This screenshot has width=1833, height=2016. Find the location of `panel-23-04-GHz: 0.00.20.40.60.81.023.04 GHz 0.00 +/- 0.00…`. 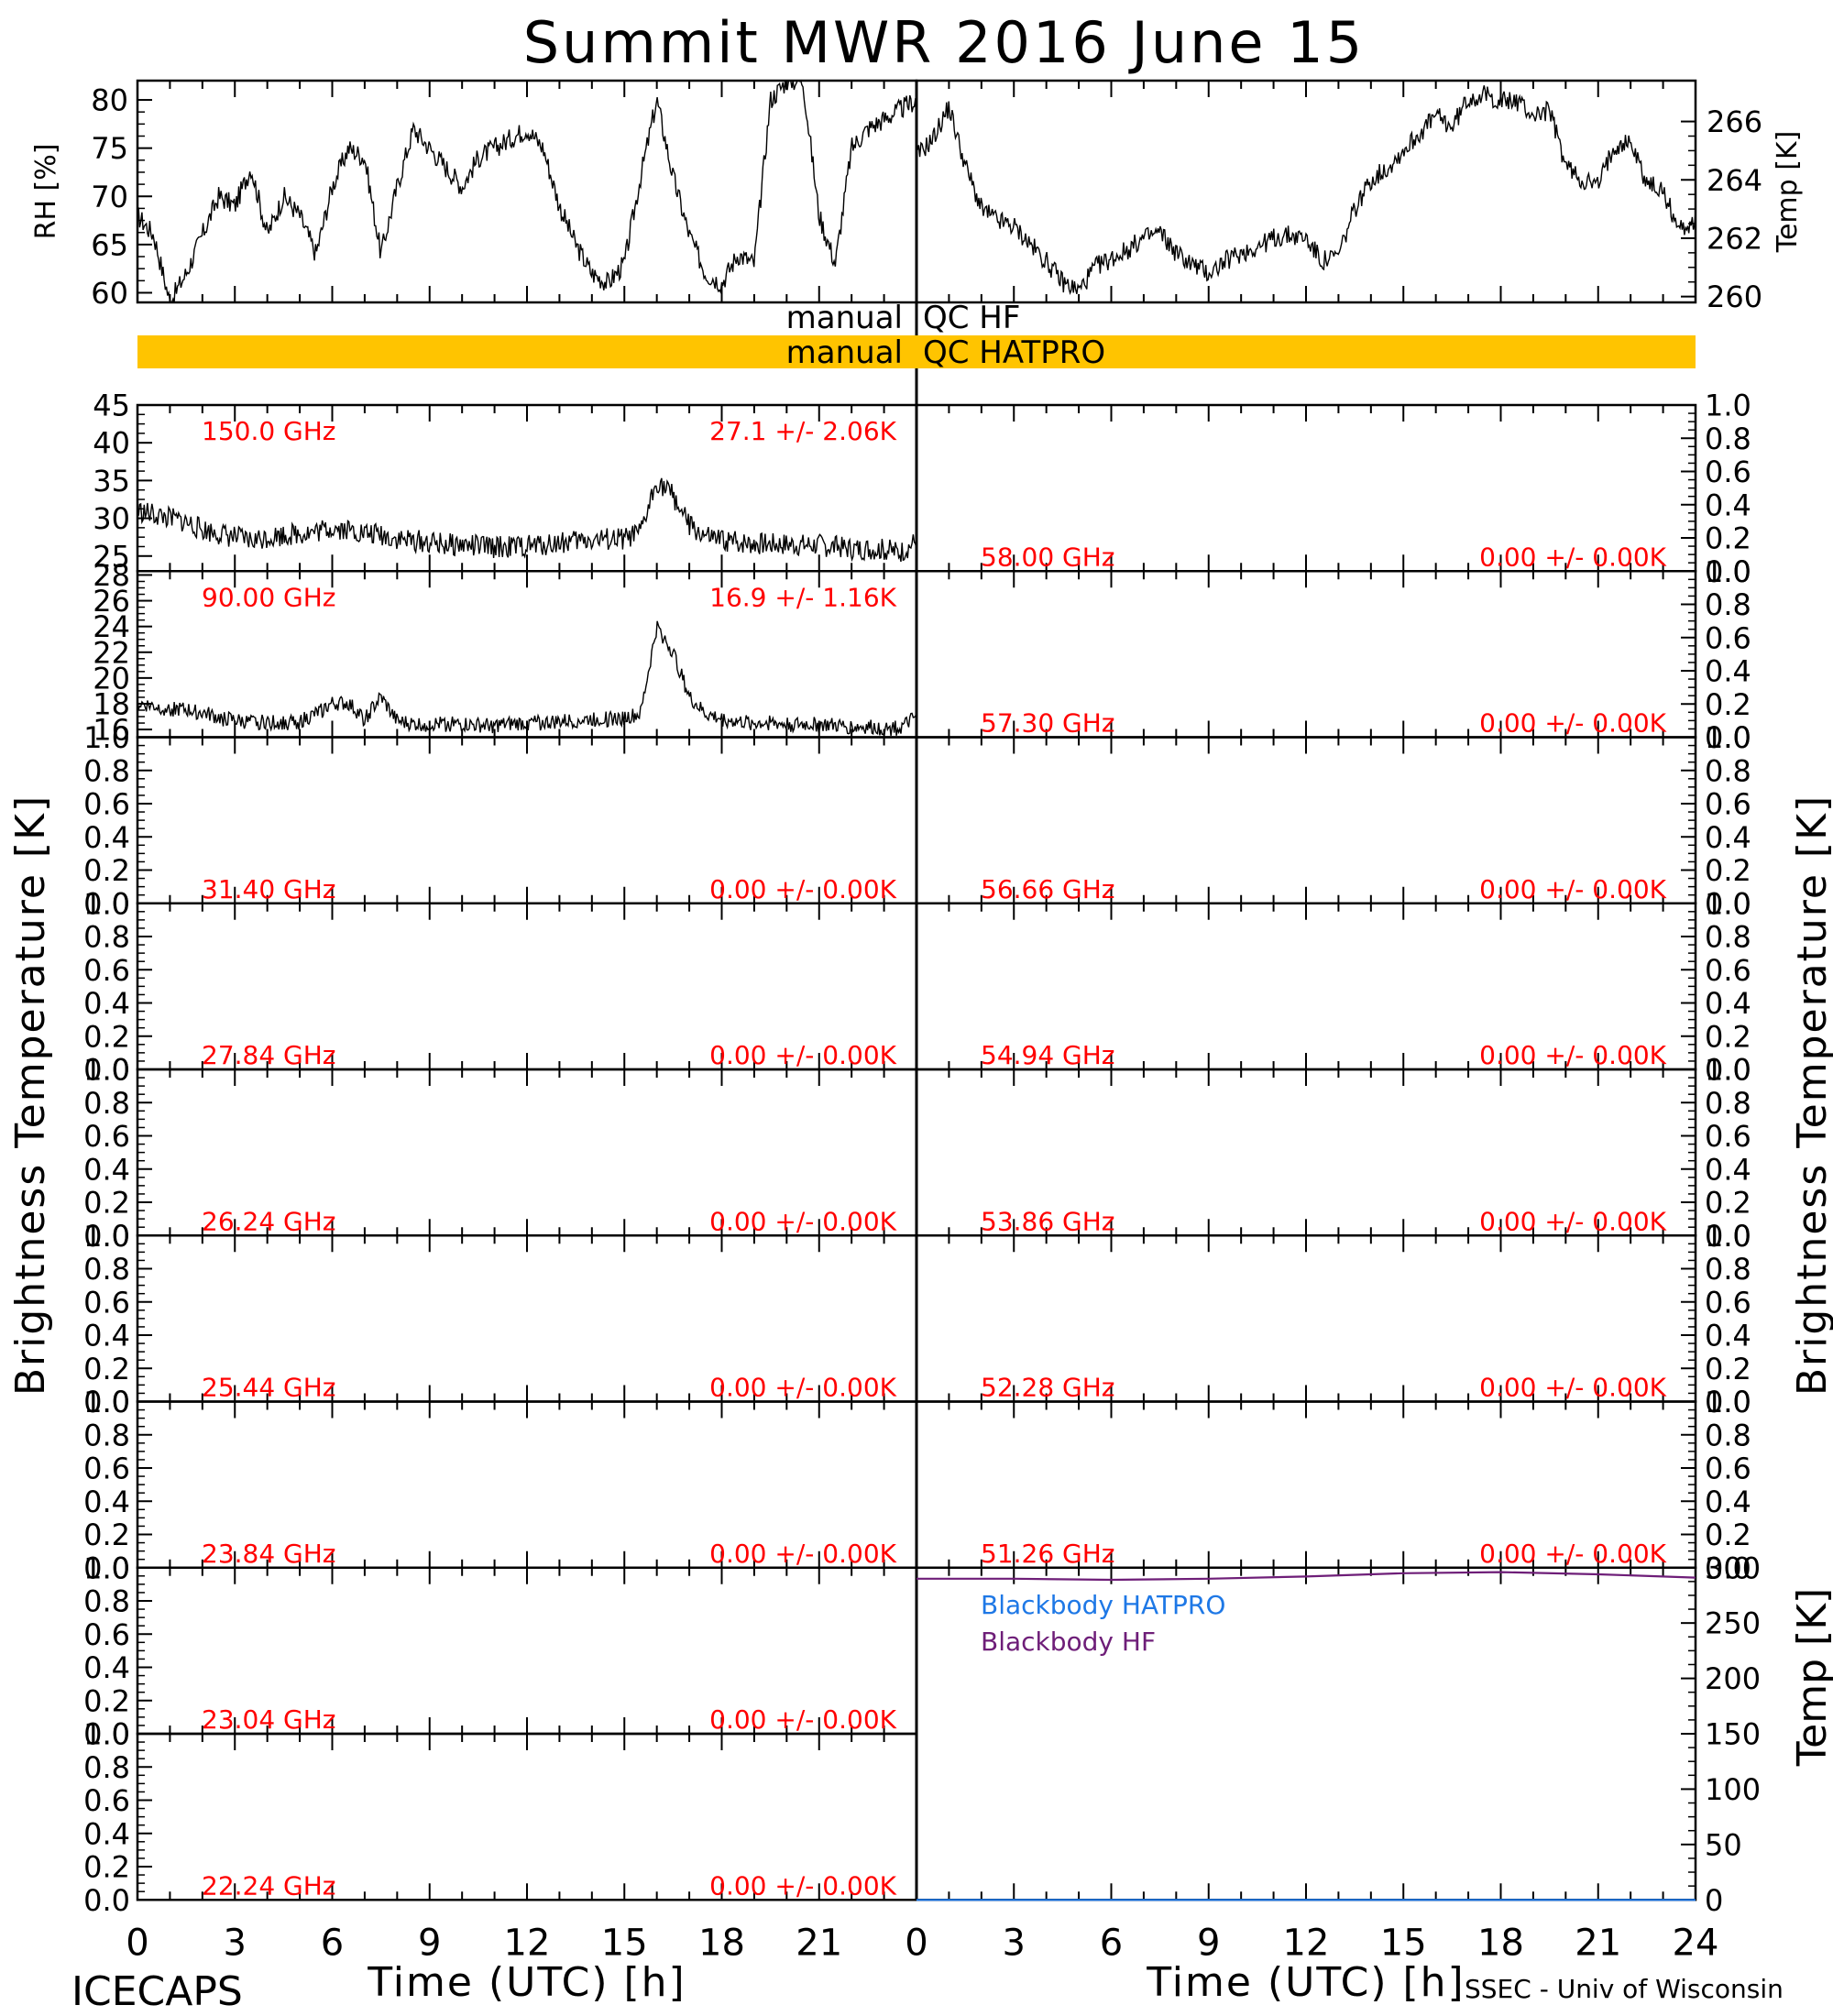

panel-23-04-GHz: 0.00.20.40.60.81.023.04 GHz 0.00 +/- 0.00… is located at coordinates (500, 1651).